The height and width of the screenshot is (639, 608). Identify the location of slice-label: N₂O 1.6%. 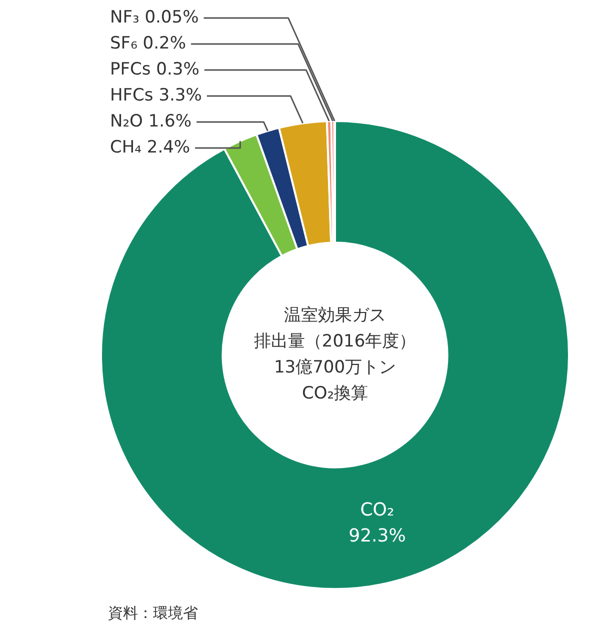
(151, 121).